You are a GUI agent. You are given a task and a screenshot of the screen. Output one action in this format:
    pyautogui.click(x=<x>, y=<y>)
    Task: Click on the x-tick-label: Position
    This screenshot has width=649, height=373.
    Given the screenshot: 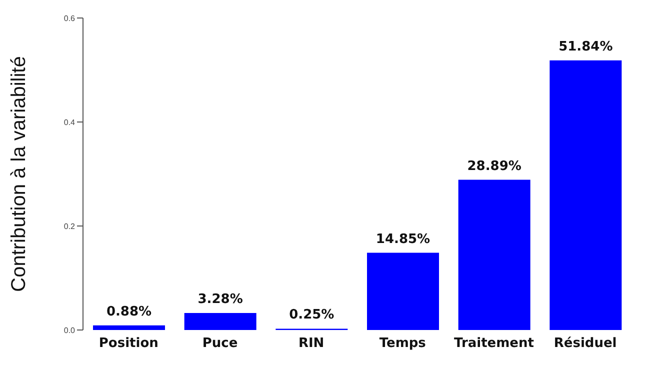 What is the action you would take?
    pyautogui.click(x=128, y=344)
    